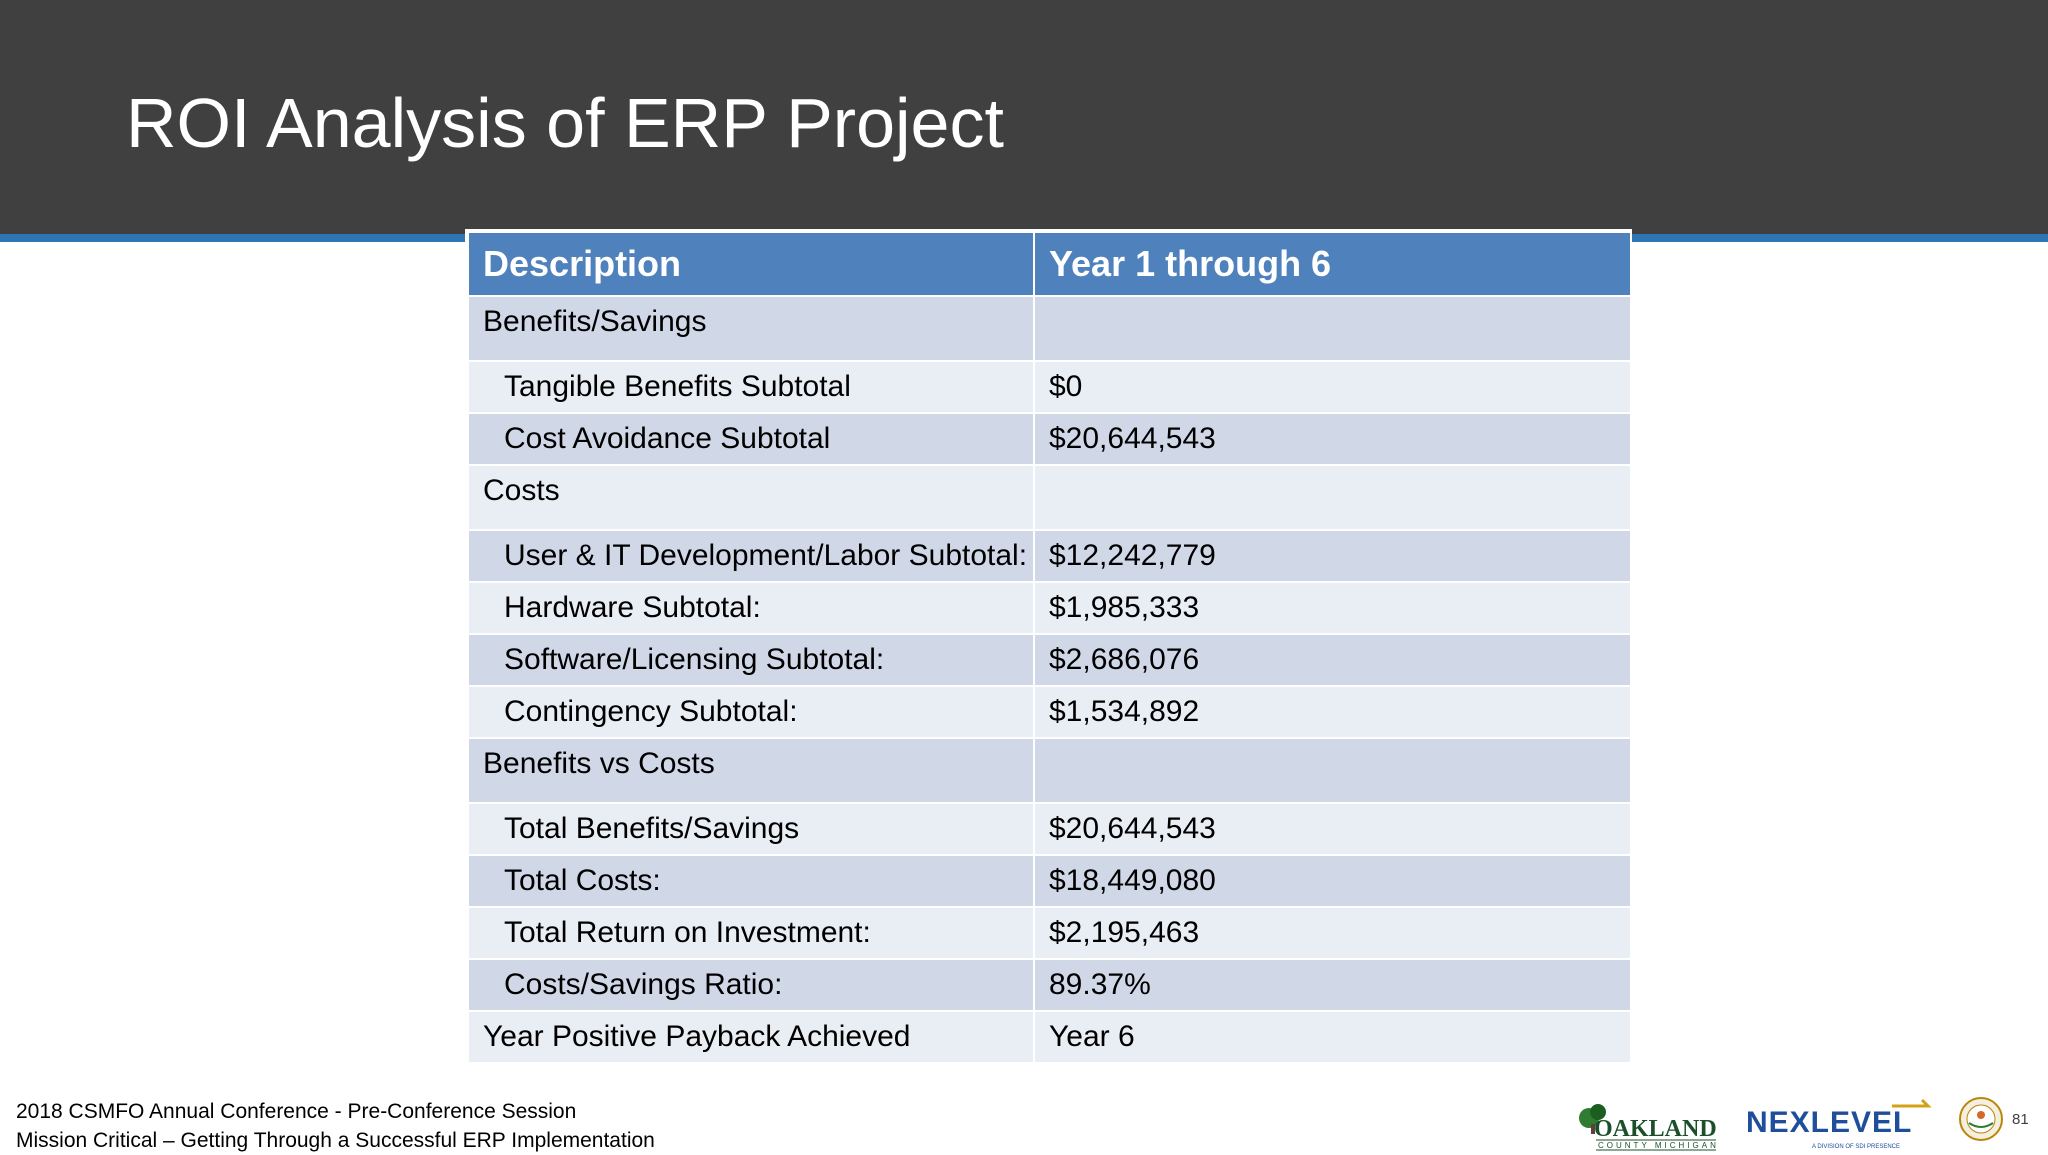  I want to click on row-description: Hardware Subtotal:, so click(751, 608).